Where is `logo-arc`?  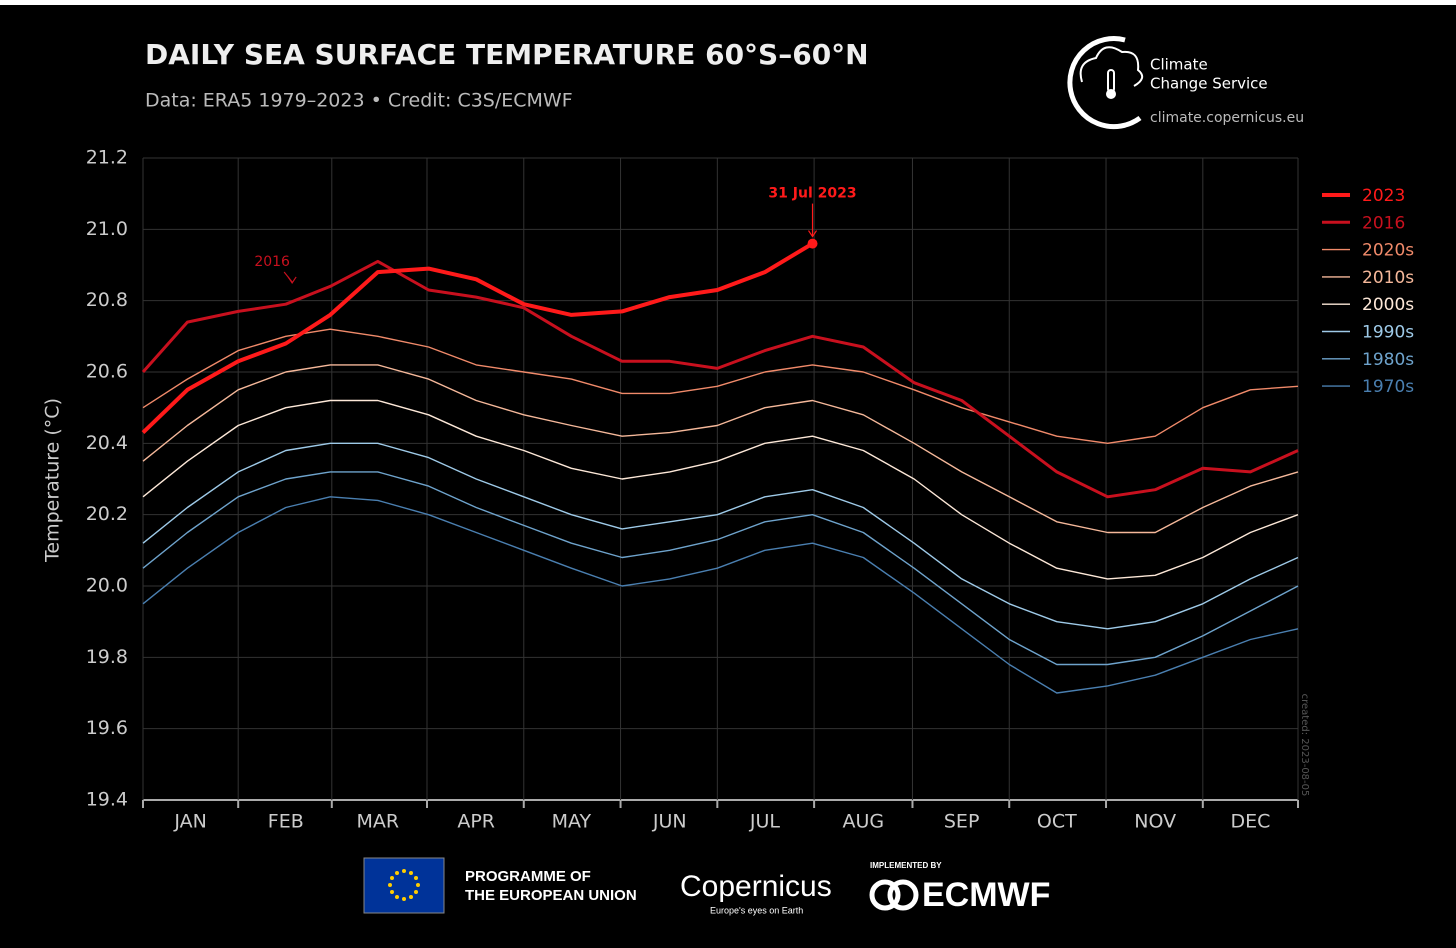 logo-arc is located at coordinates (1104, 83).